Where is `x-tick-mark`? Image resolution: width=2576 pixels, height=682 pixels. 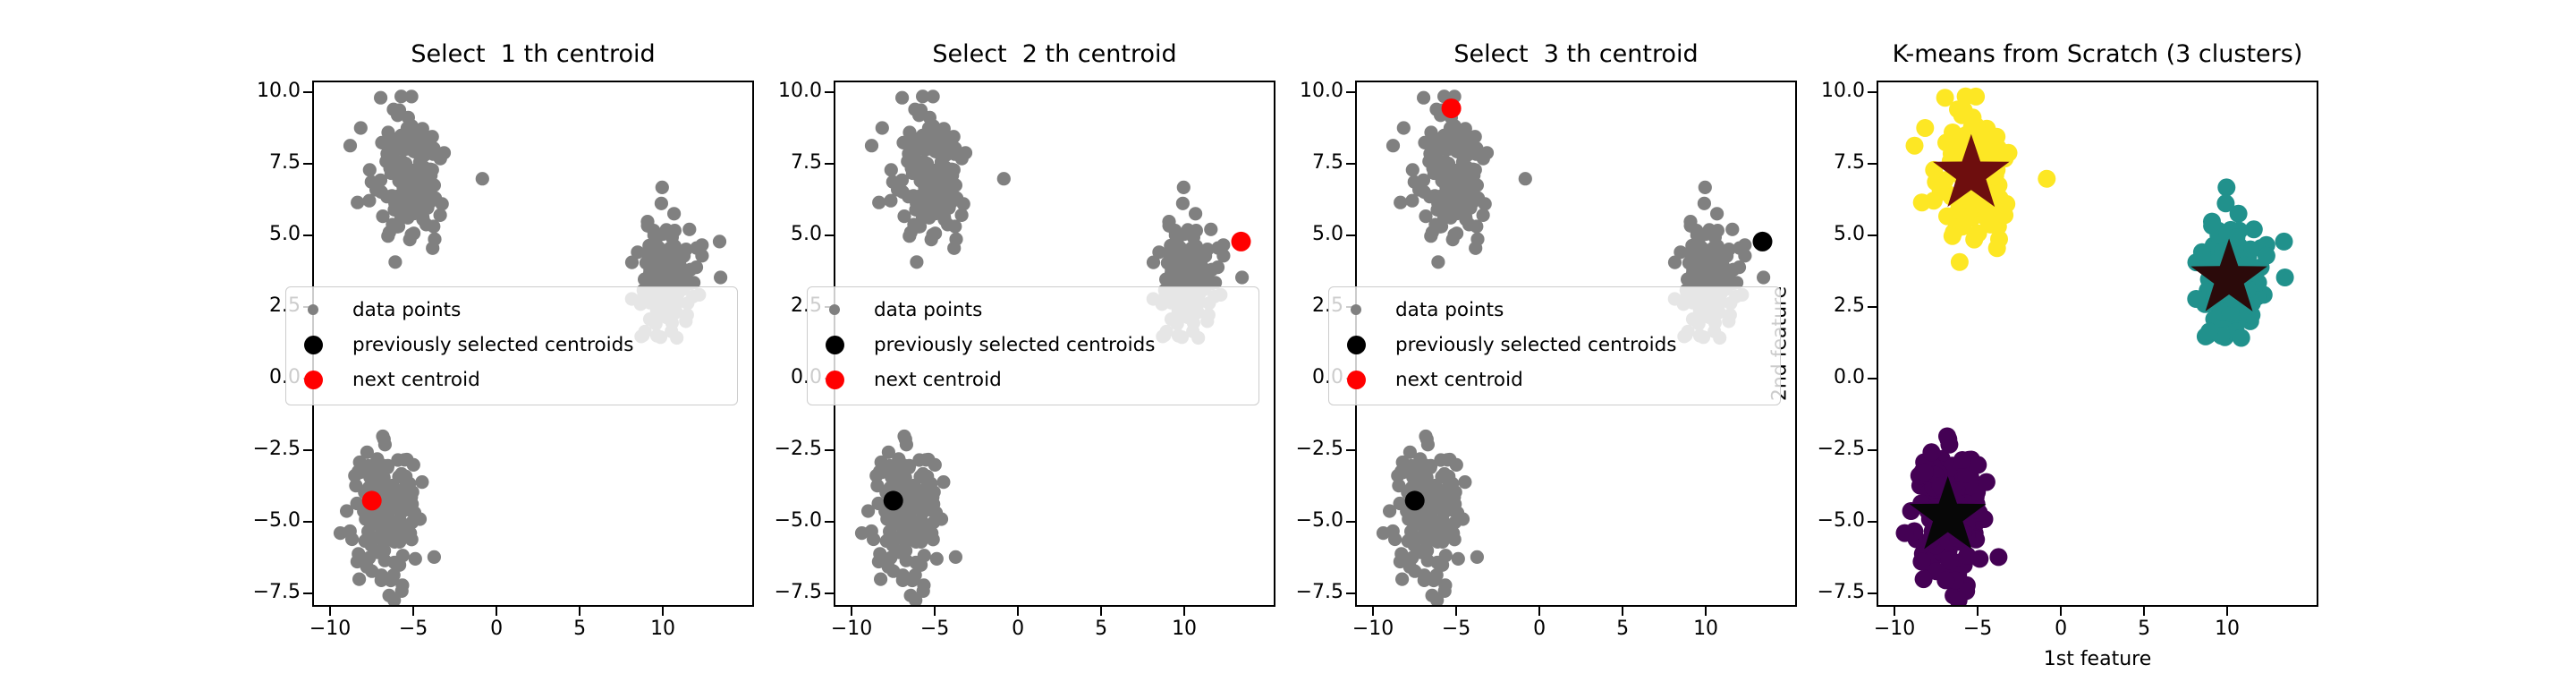
x-tick-mark is located at coordinates (1184, 611).